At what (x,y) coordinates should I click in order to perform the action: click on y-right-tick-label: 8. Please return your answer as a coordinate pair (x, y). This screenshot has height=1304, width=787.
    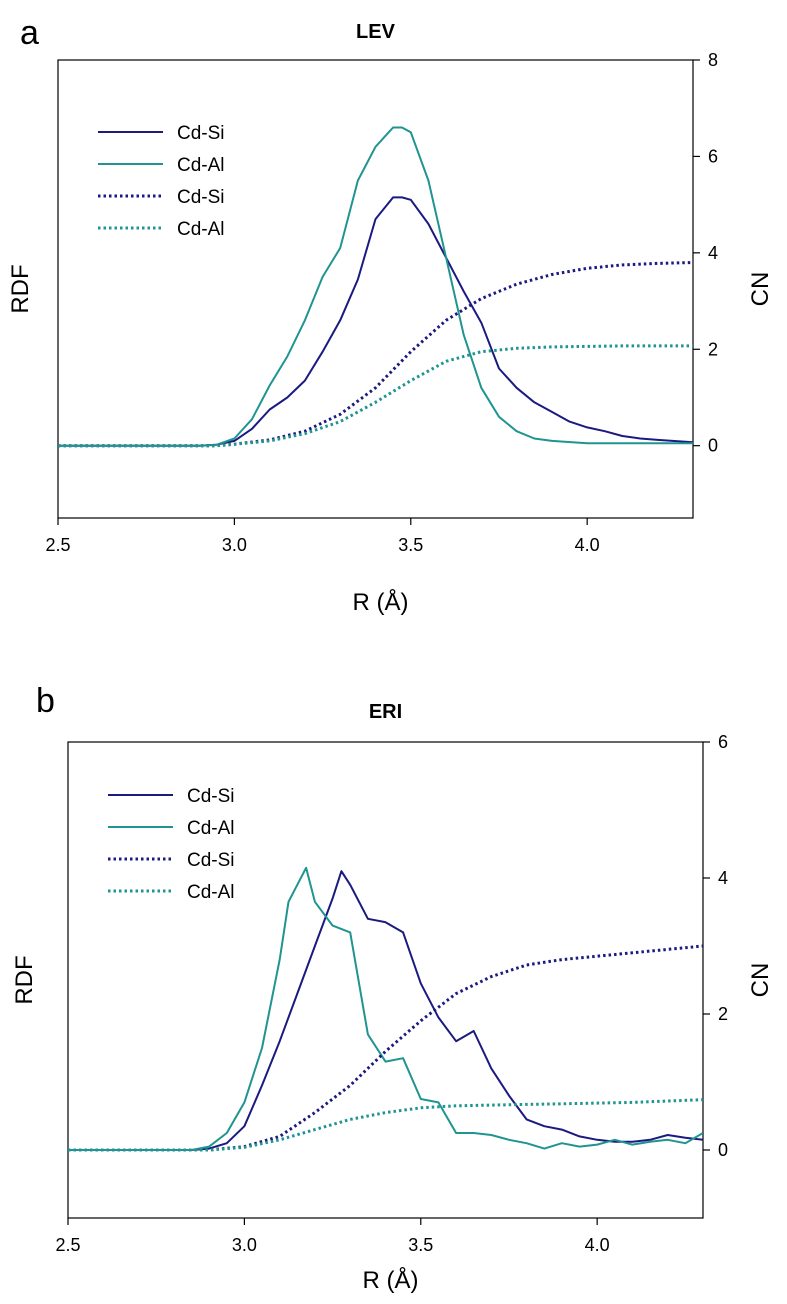
    Looking at the image, I should click on (713, 60).